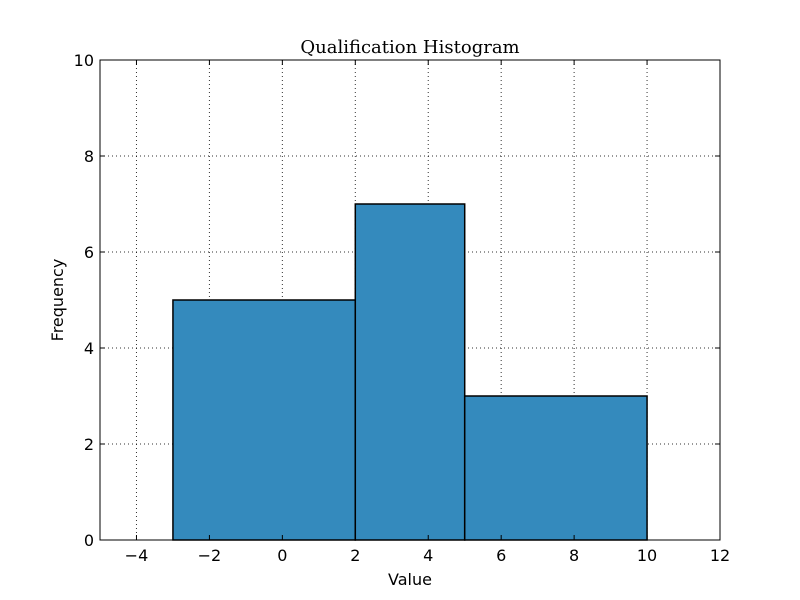 Image resolution: width=800 pixels, height=600 pixels. What do you see at coordinates (409, 47) in the screenshot?
I see `chart-title: Qualification Histogram` at bounding box center [409, 47].